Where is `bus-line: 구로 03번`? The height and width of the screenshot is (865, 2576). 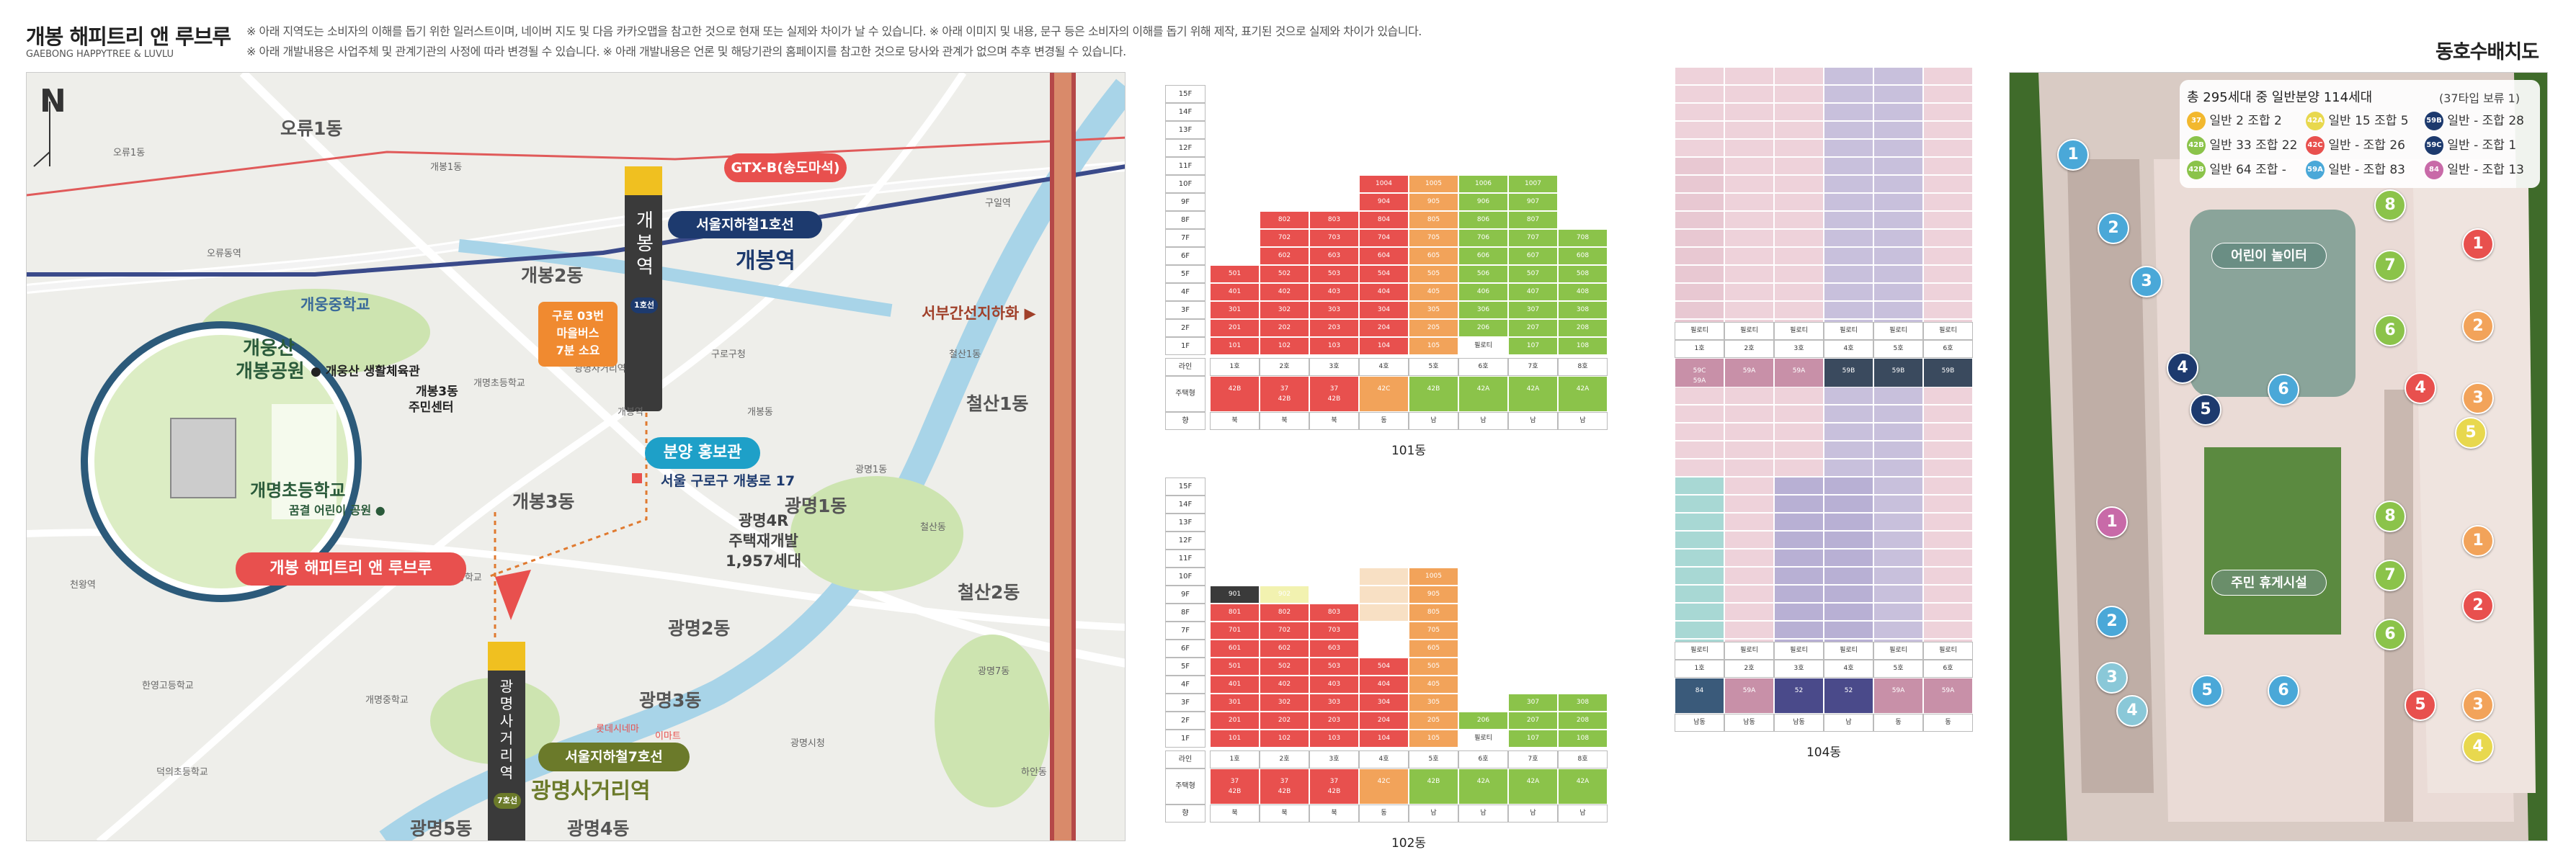
bus-line: 구로 03번 is located at coordinates (578, 316).